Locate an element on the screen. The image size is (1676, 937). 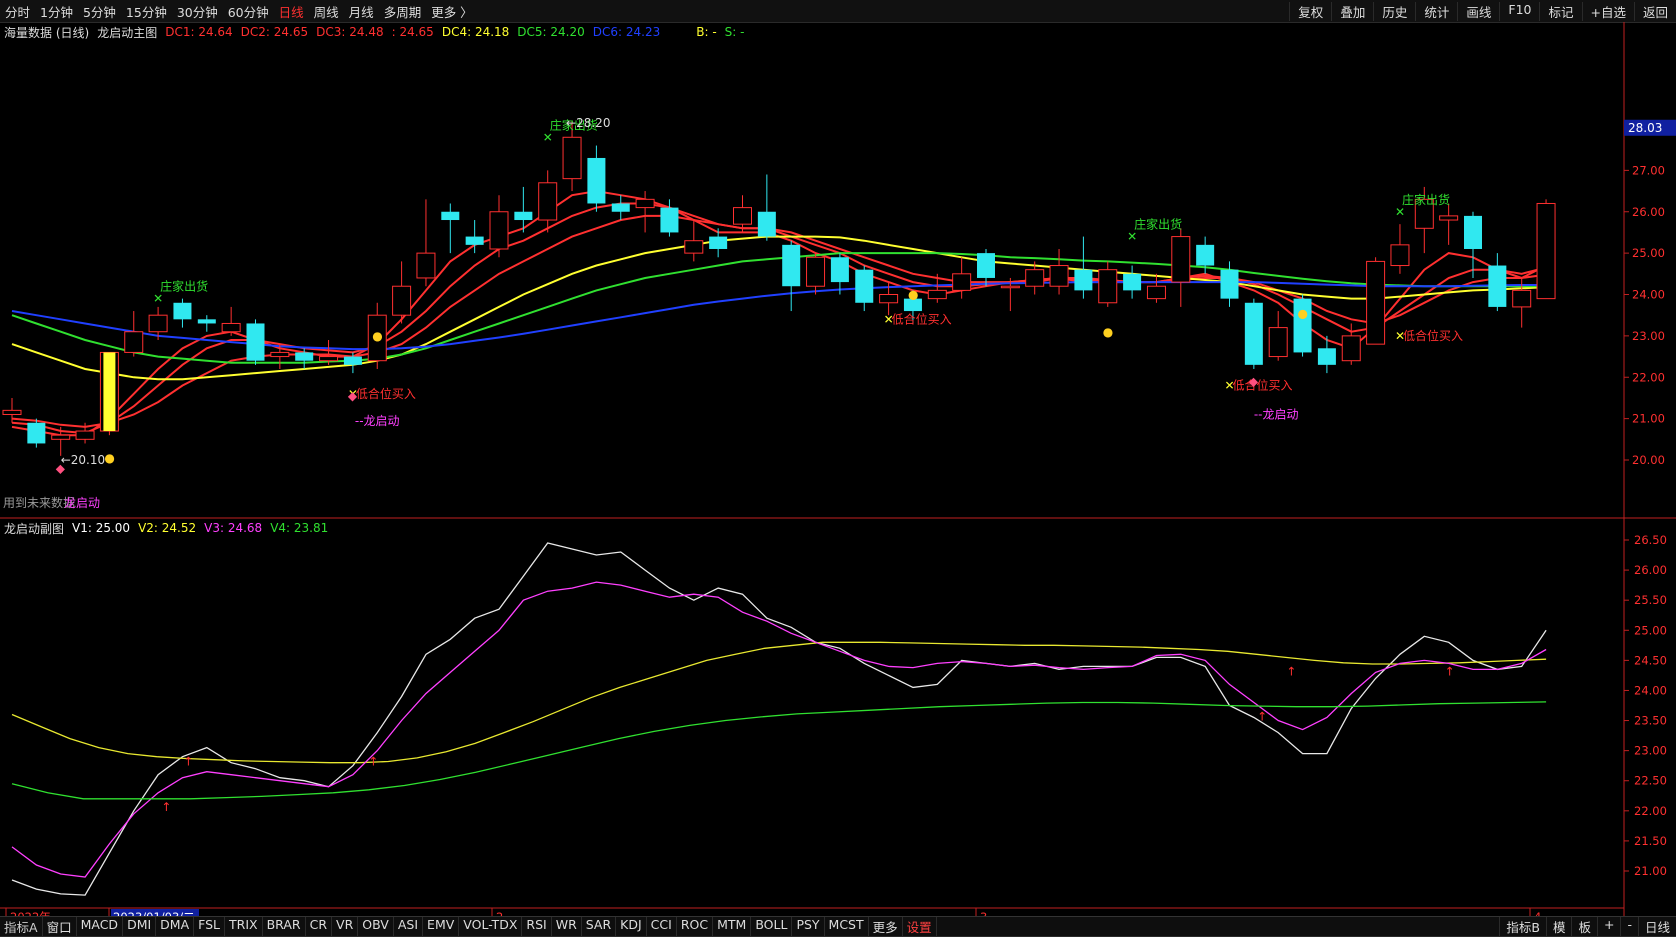
sub-line-v2 is located at coordinates (779, 702).